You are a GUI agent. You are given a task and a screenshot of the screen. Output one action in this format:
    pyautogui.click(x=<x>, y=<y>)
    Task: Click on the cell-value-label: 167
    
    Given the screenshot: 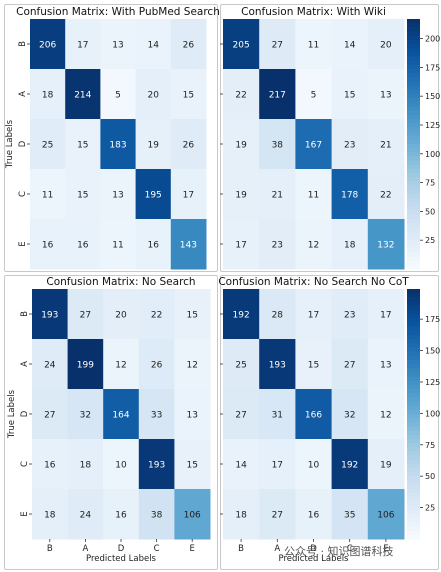 What is the action you would take?
    pyautogui.click(x=313, y=146)
    